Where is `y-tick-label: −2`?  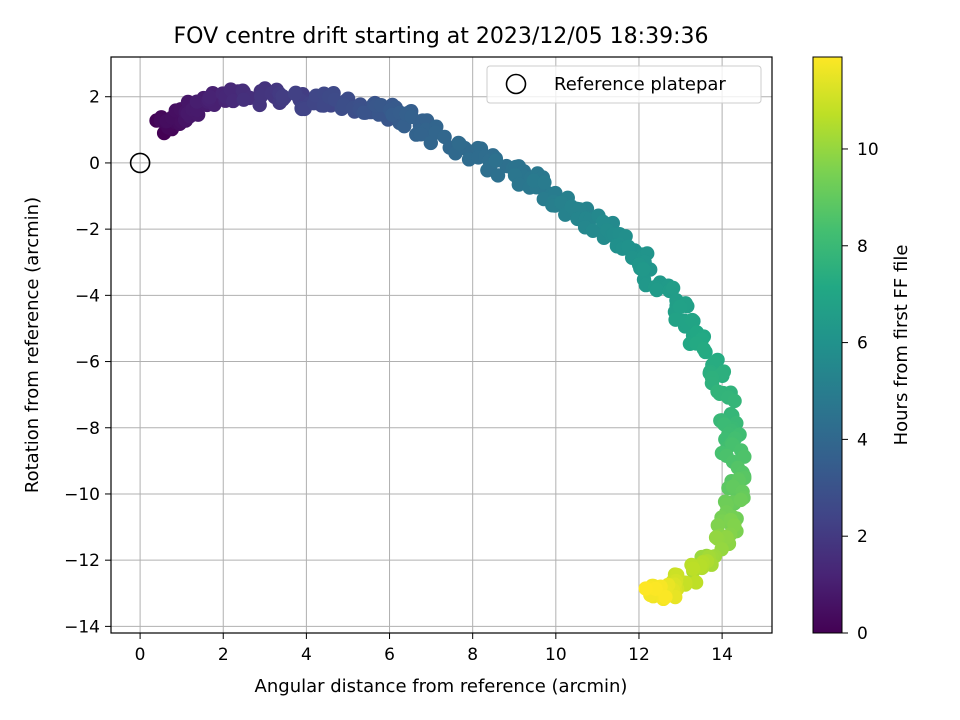
y-tick-label: −2 is located at coordinates (87, 230).